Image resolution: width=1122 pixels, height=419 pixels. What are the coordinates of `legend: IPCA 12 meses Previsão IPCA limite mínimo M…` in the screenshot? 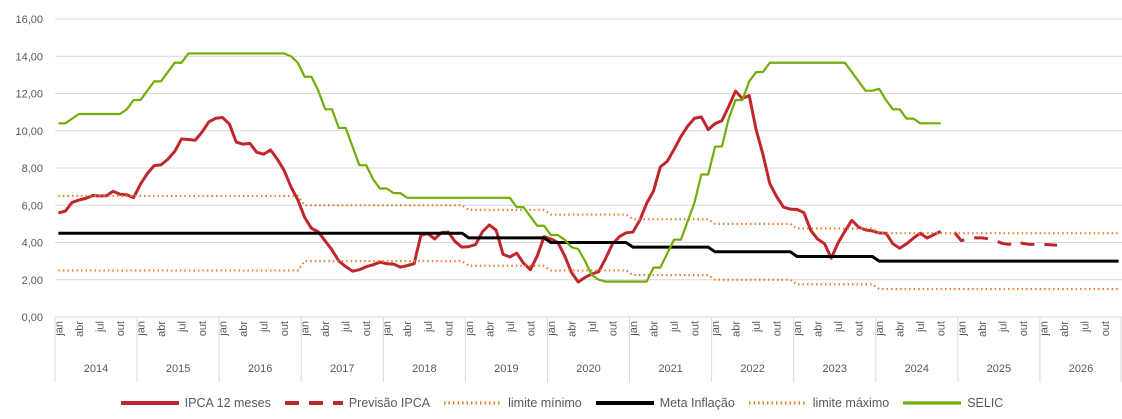 It's located at (561, 403).